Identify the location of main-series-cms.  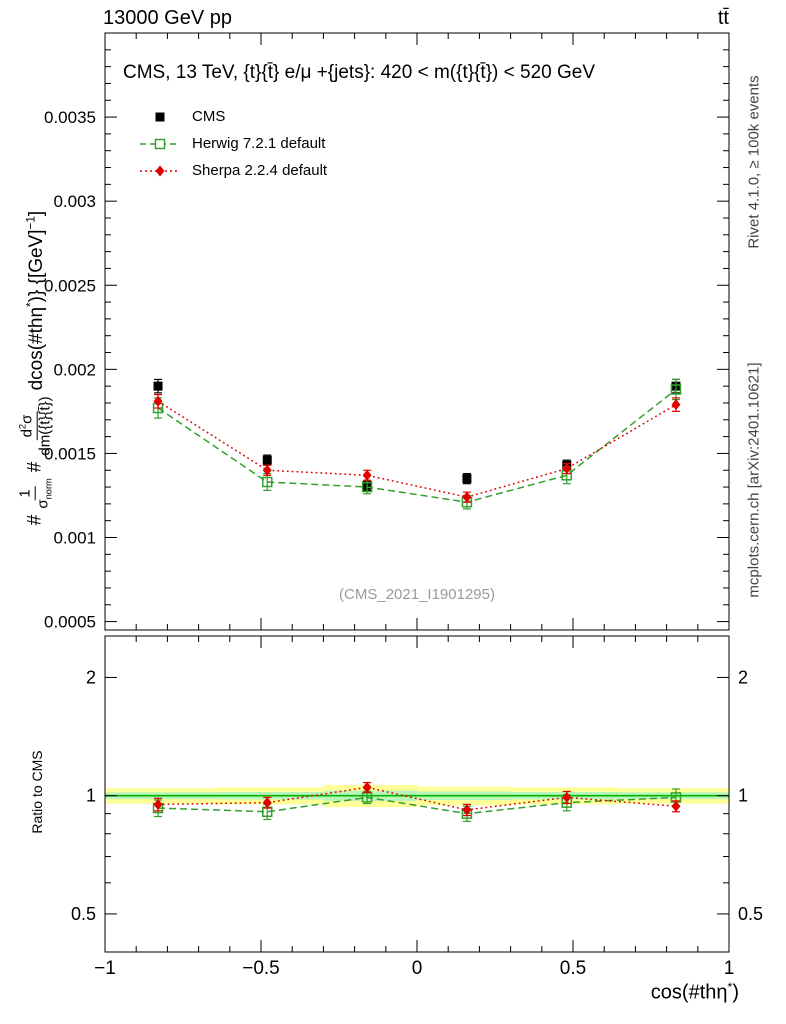
(417, 435).